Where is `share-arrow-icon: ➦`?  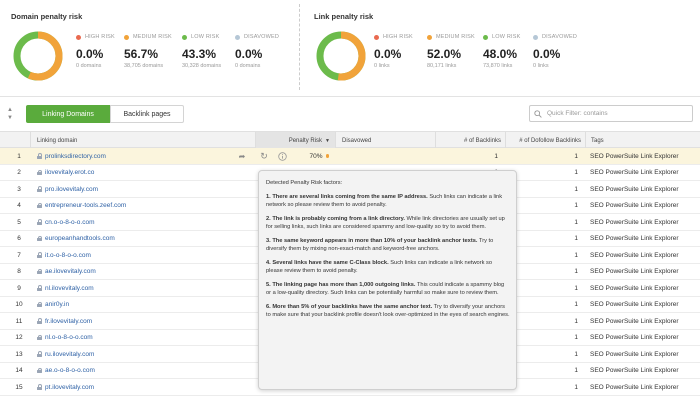 share-arrow-icon: ➦ is located at coordinates (242, 156).